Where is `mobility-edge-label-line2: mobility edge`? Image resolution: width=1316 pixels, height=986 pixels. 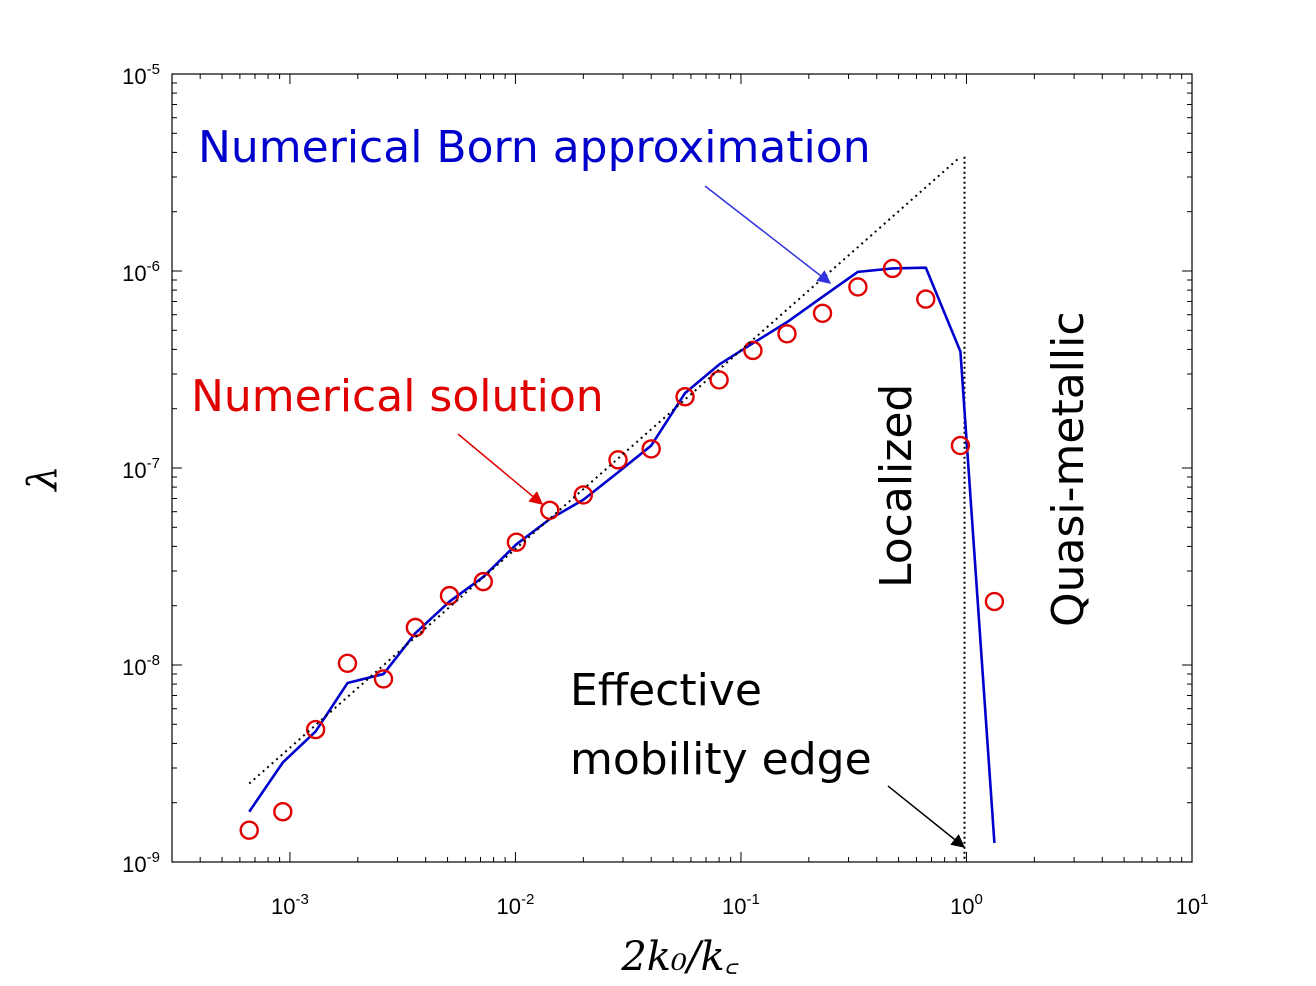
mobility-edge-label-line2: mobility edge is located at coordinates (721, 759).